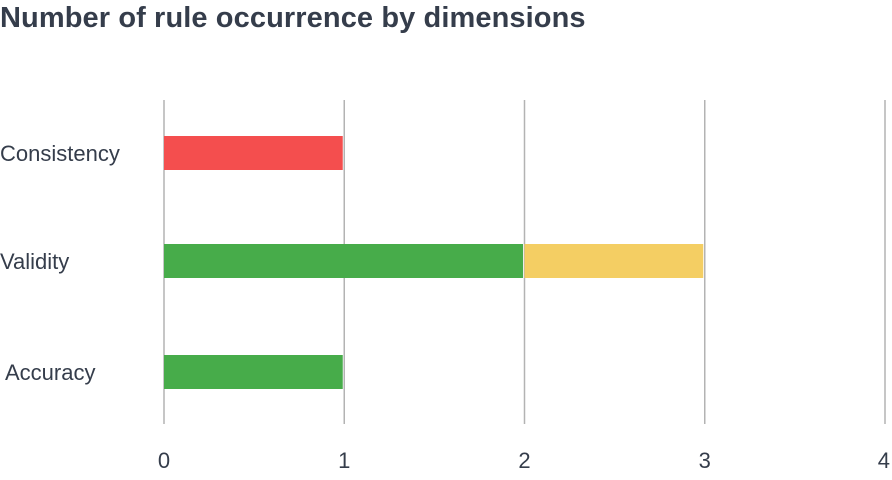 Image resolution: width=892 pixels, height=480 pixels. I want to click on x-tick-label-2: 2, so click(524, 460).